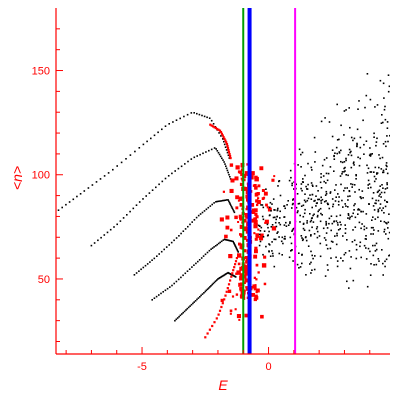 The image size is (400, 400). Describe the element at coordinates (44, 280) in the screenshot. I see `y-tick-label: 50` at that location.